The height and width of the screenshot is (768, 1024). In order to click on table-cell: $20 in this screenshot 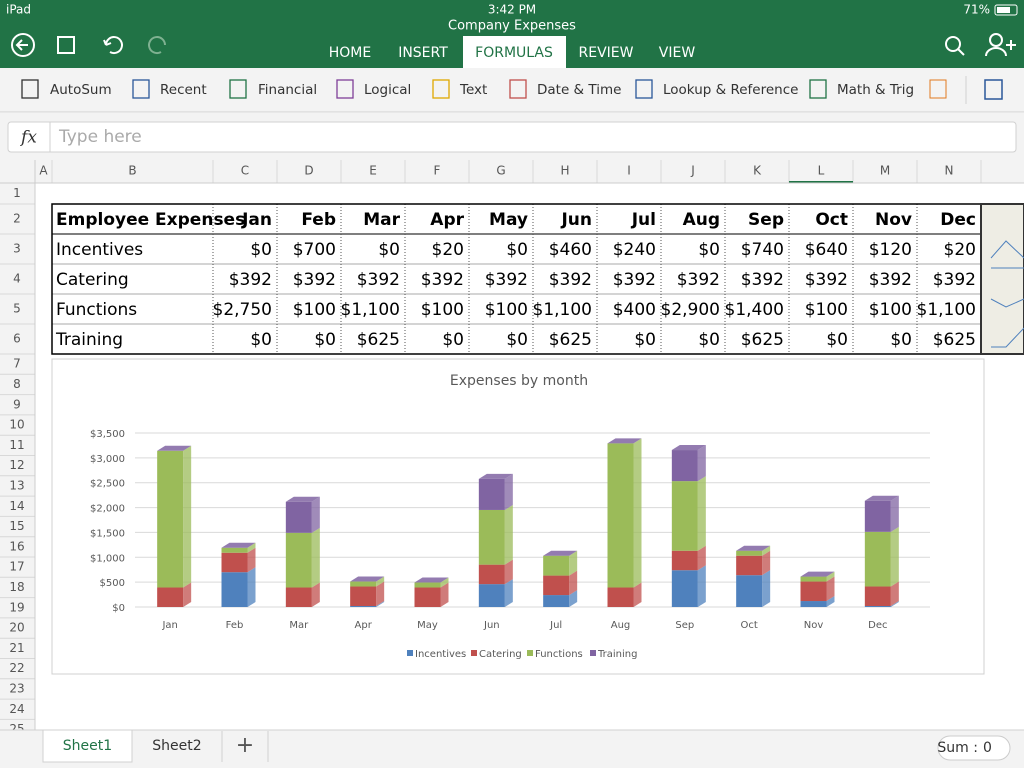, I will do `click(960, 250)`.